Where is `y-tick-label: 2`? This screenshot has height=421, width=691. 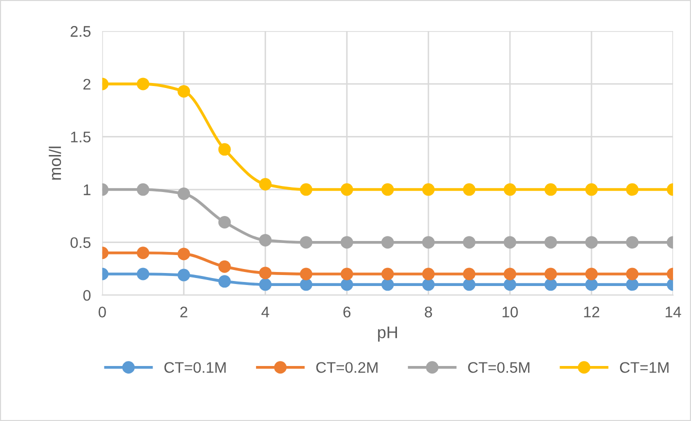
y-tick-label: 2 is located at coordinates (86, 84).